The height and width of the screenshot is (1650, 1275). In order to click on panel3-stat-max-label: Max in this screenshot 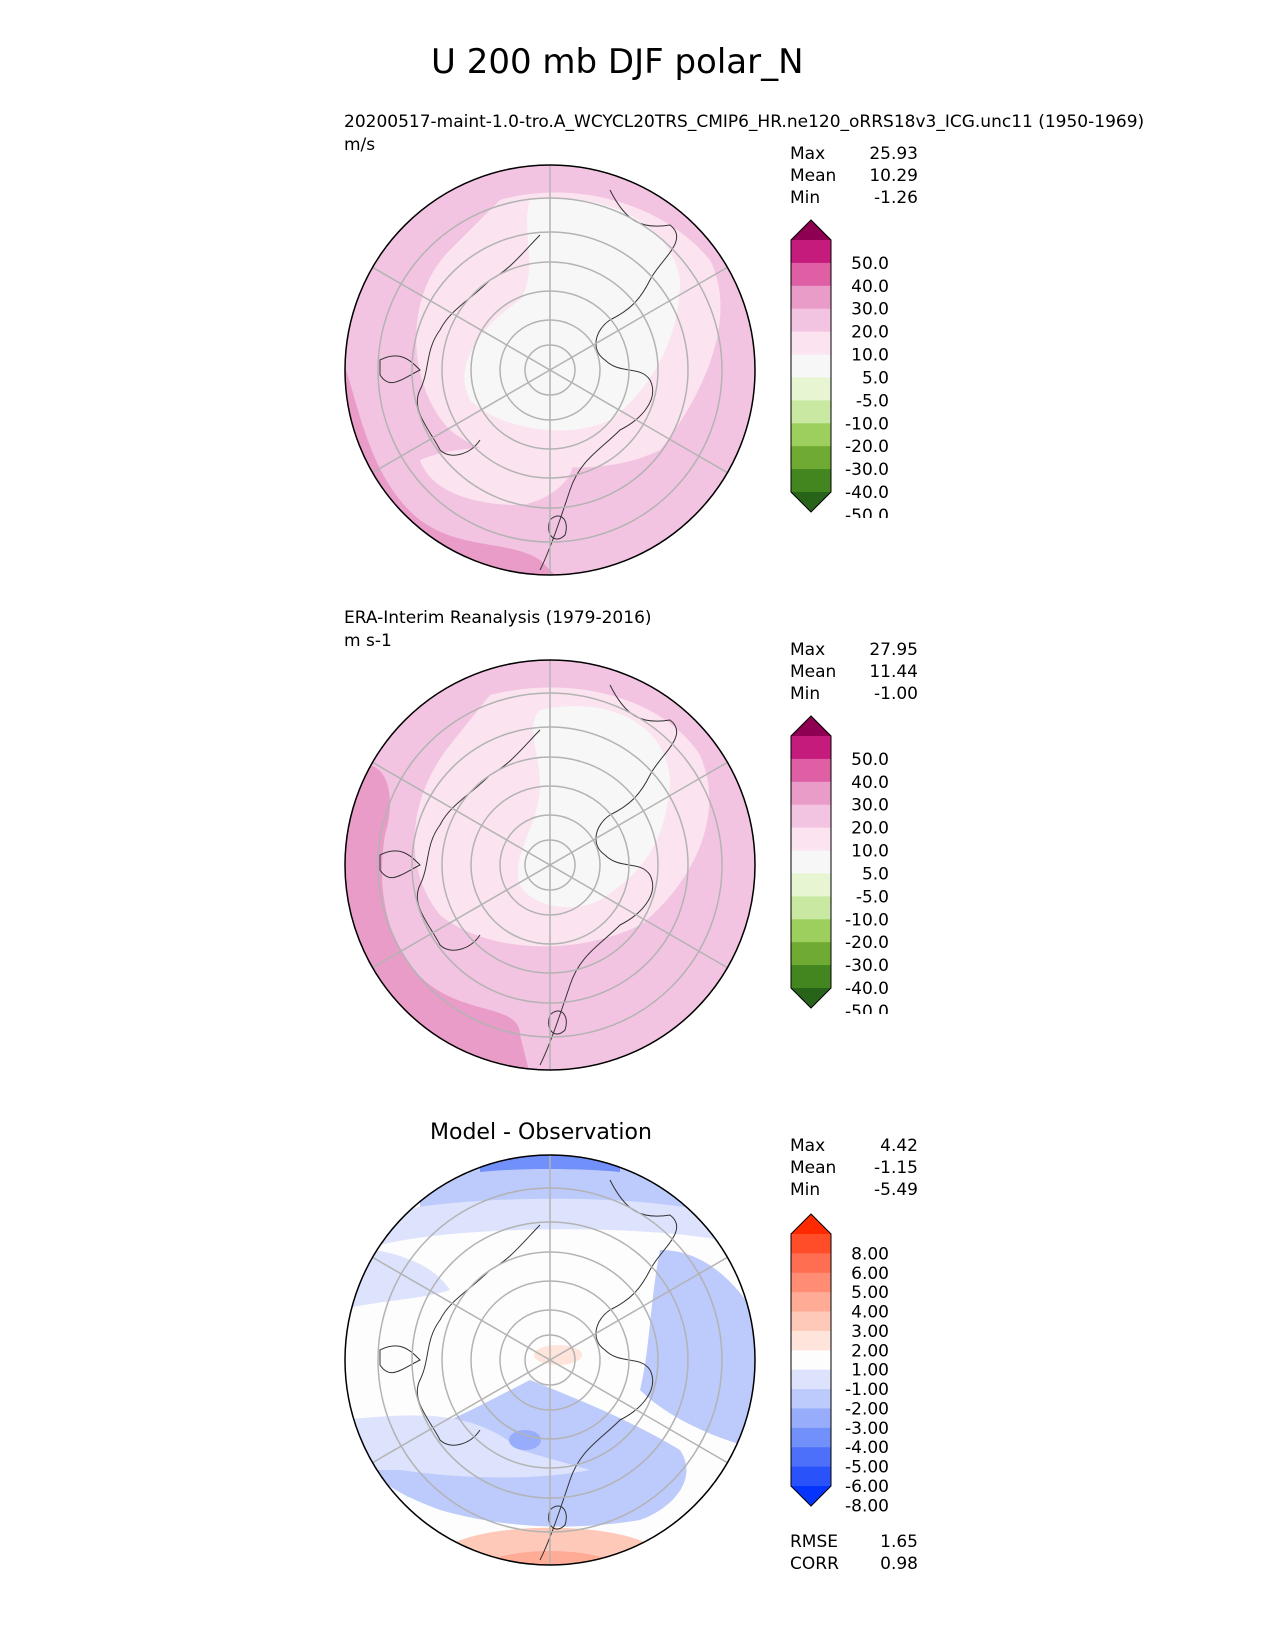, I will do `click(808, 1146)`.